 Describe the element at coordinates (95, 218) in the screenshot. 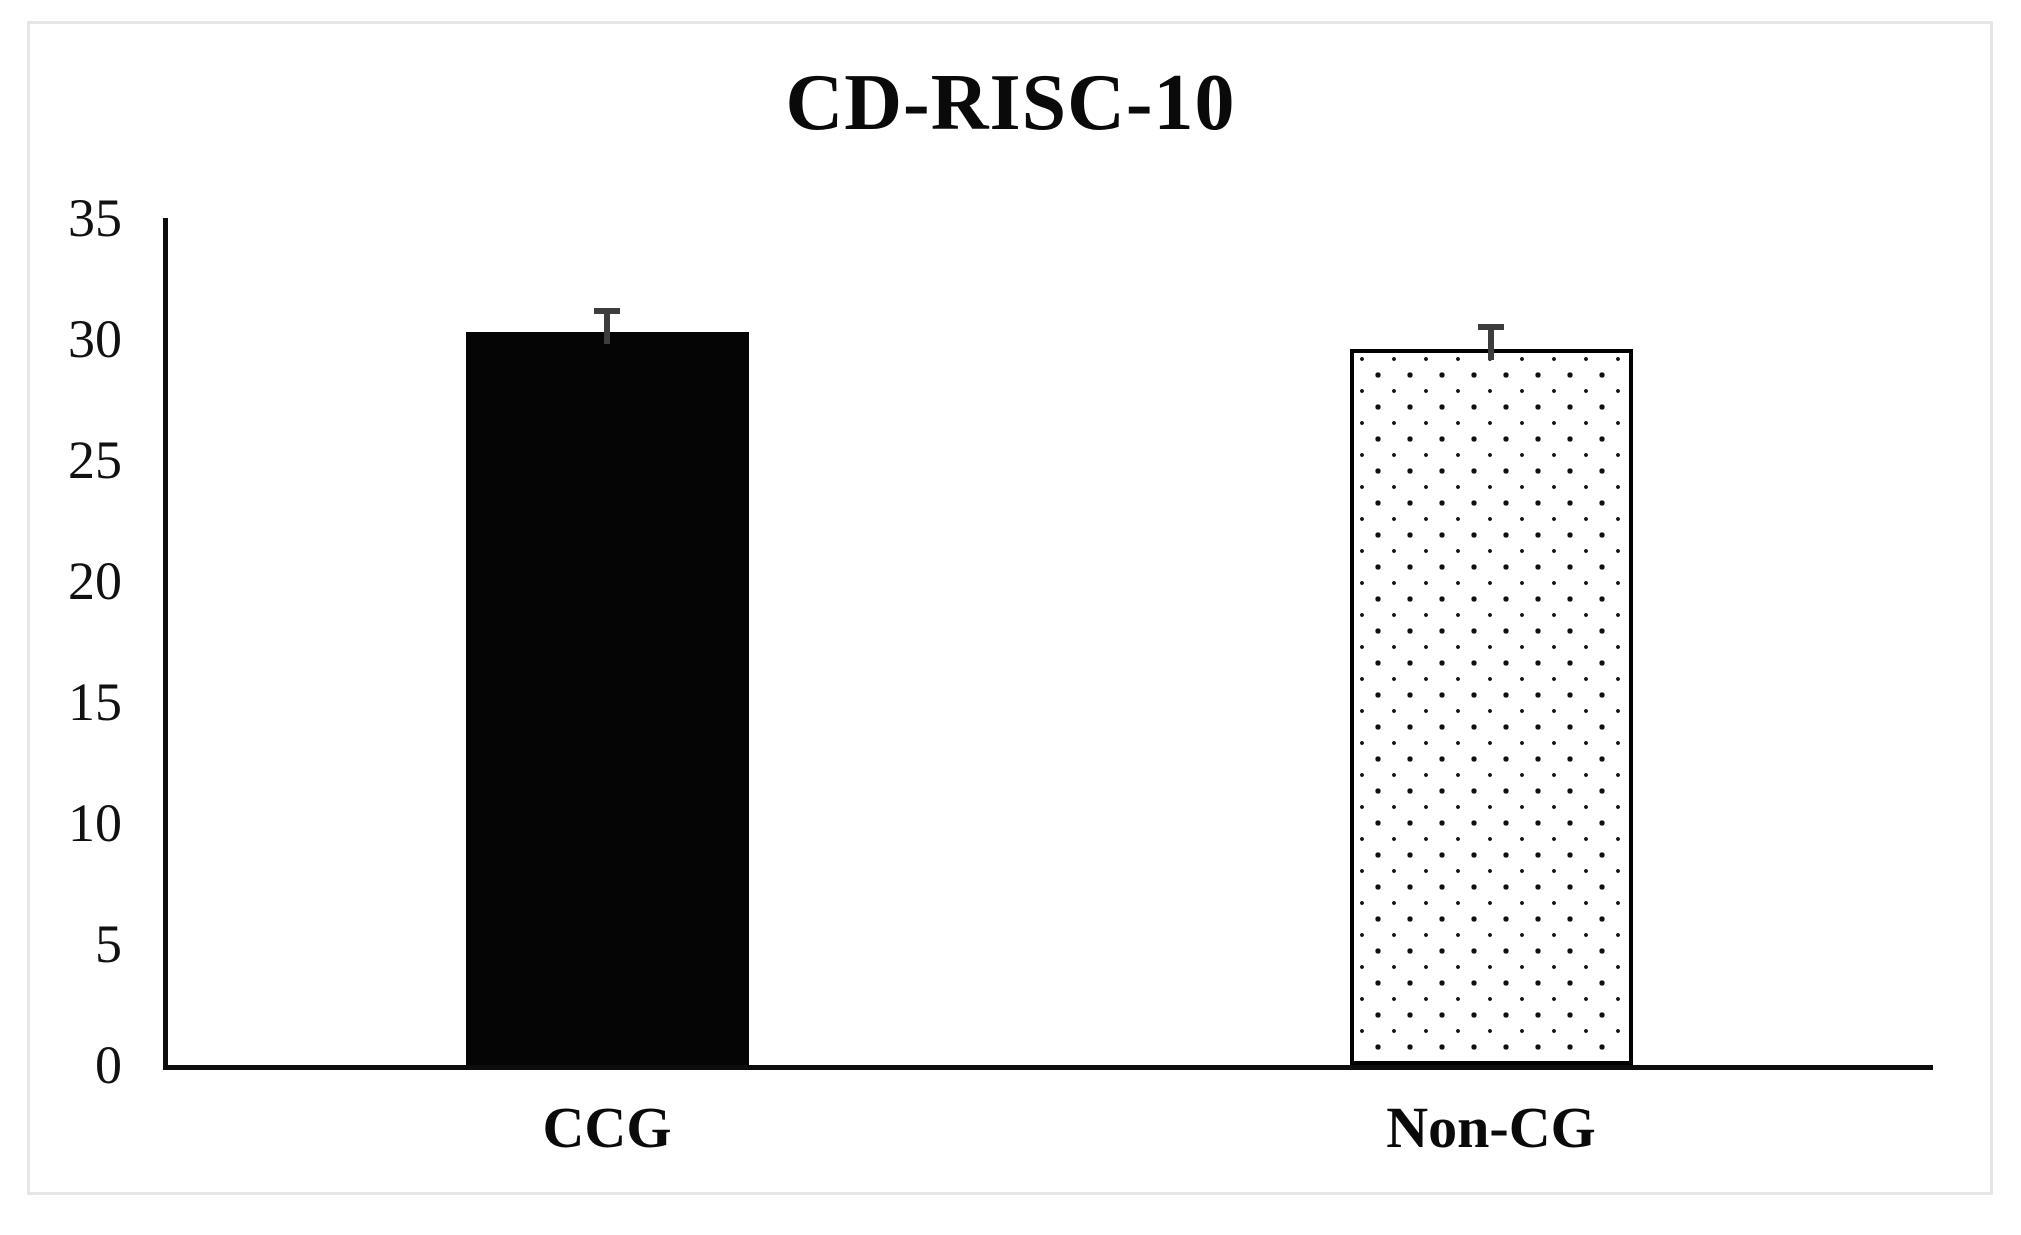

I see `y-tick-label: 35` at that location.